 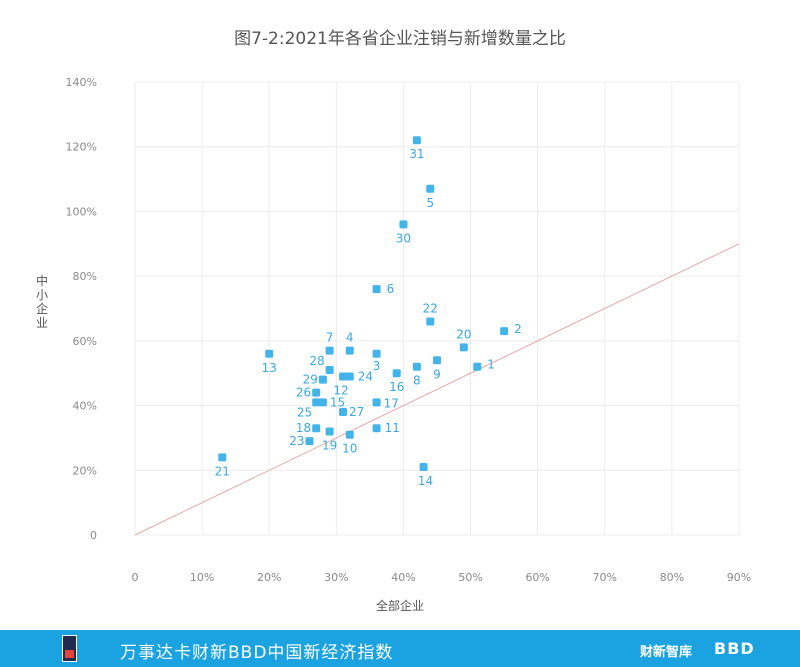 I want to click on point-label: 13, so click(x=269, y=368).